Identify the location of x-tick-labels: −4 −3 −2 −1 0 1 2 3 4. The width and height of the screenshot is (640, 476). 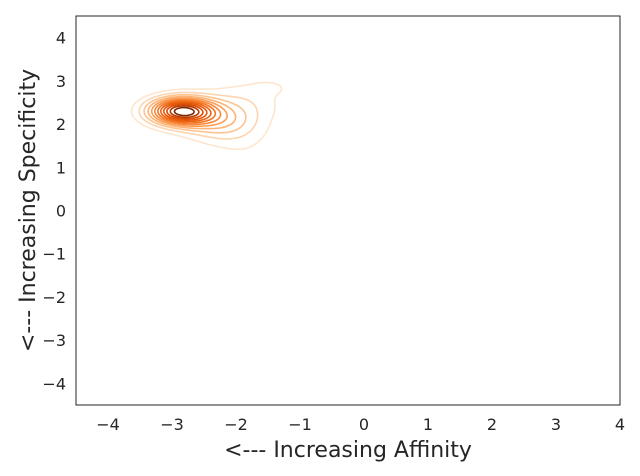
(360, 424).